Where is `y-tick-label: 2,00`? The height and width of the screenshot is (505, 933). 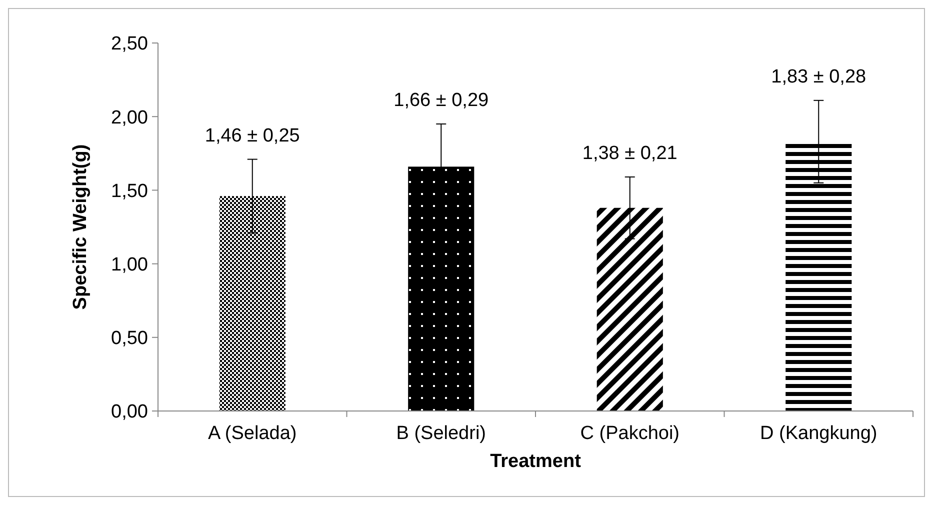
y-tick-label: 2,00 is located at coordinates (129, 117).